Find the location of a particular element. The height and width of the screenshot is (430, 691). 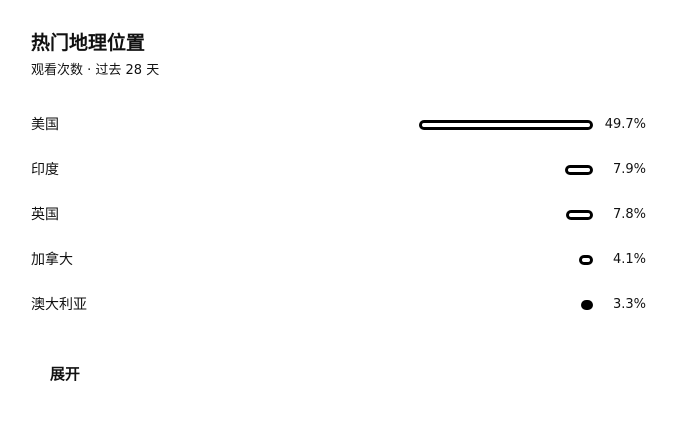

location-name: 加拿大 is located at coordinates (52, 260).